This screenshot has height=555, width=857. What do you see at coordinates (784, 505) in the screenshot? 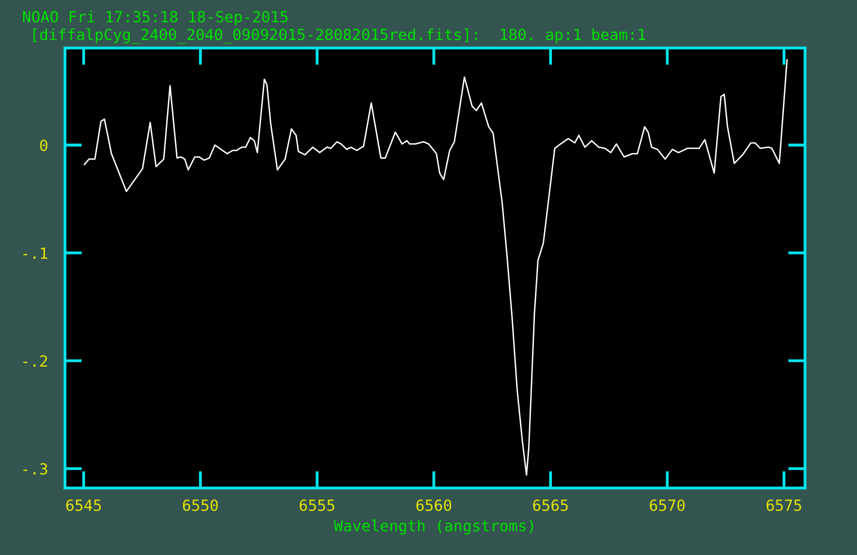
I see `x-tick-label: 6575` at bounding box center [784, 505].